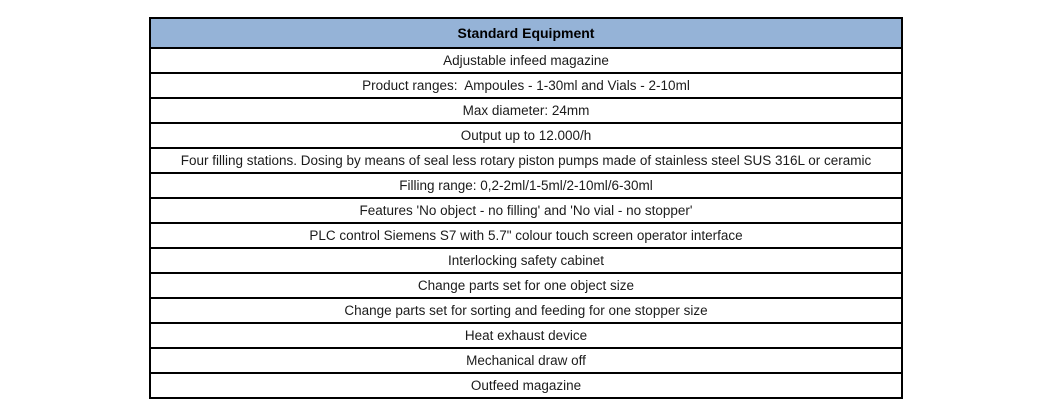  I want to click on table-row: Outfeed magazine, so click(526, 384).